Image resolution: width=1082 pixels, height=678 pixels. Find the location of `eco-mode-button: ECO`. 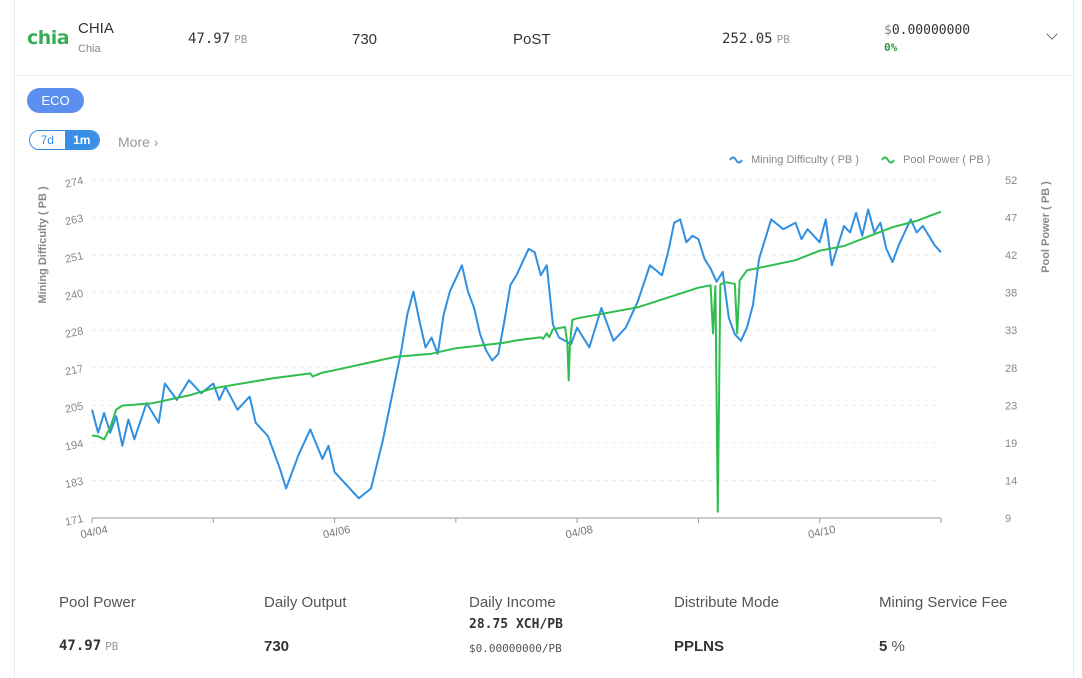

eco-mode-button: ECO is located at coordinates (55, 100).